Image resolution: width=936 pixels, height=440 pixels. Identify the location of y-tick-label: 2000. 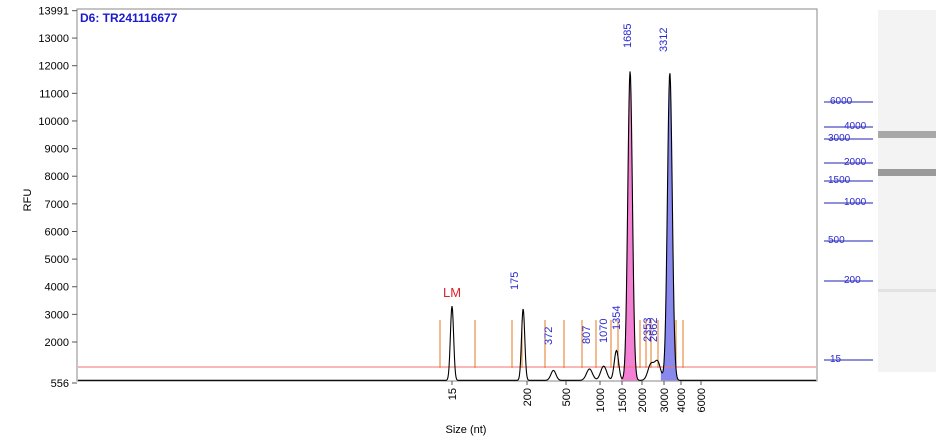
(57, 343).